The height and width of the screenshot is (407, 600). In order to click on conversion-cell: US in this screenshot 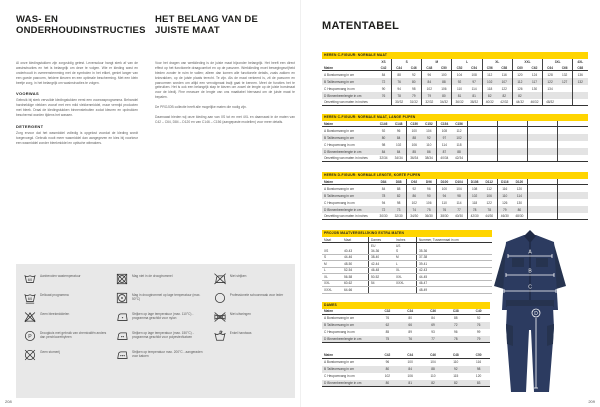, I will do `click(398, 245)`.